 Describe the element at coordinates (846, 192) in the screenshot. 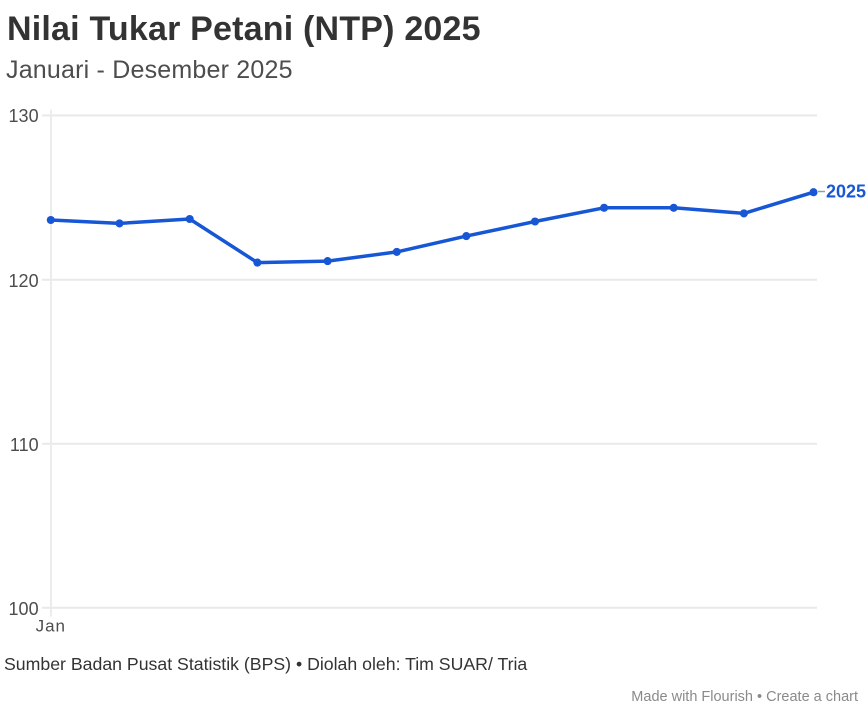

I see `svg-text: 2025` at that location.